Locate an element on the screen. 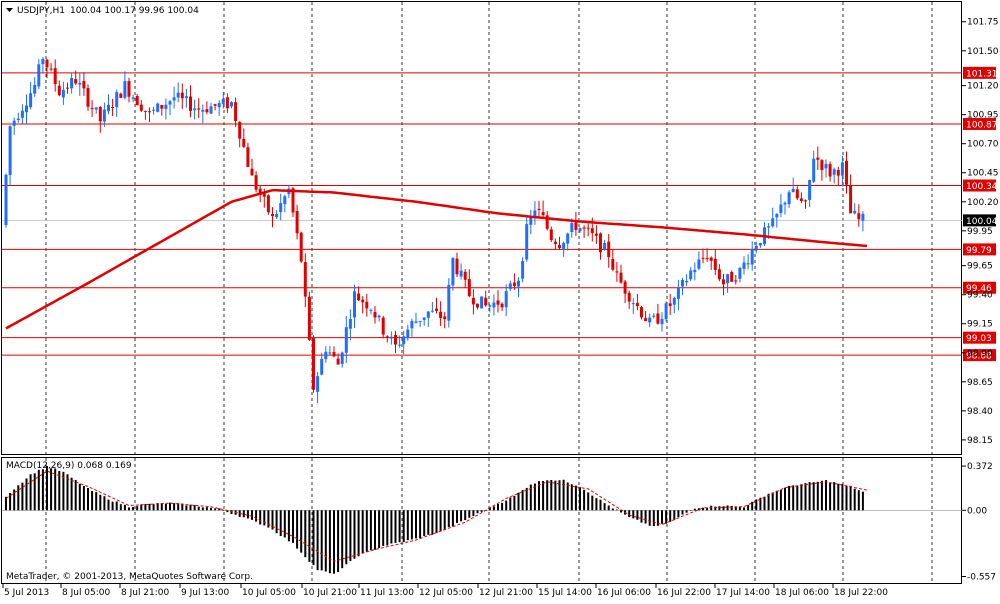 The width and height of the screenshot is (1000, 604). price-tick-label: 100.45 is located at coordinates (983, 174).